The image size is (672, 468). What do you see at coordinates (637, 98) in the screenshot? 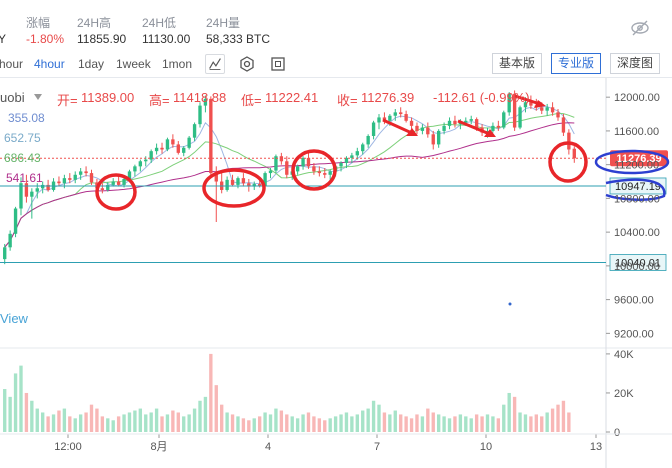
I see `price-tick-label: 12000.00` at bounding box center [637, 98].